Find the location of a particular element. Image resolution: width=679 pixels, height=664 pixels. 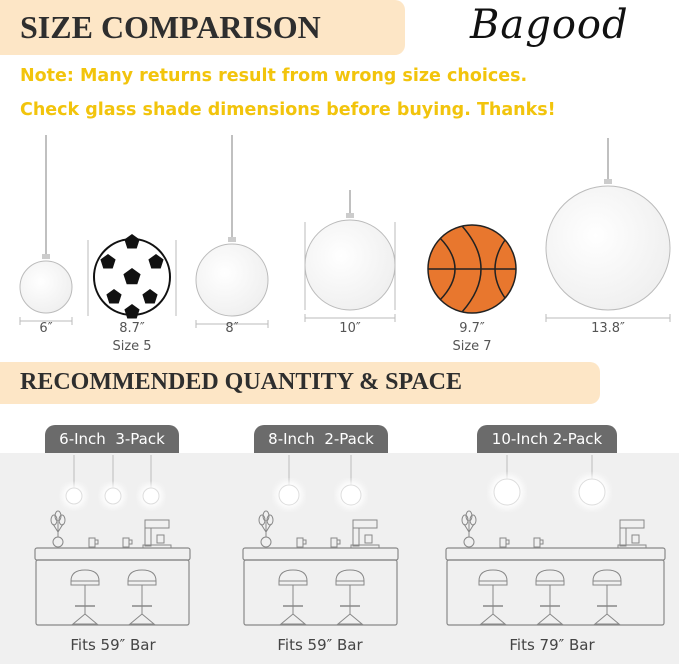

section-title: RECOMMENDED QUANTITY & SPACE is located at coordinates (241, 382).